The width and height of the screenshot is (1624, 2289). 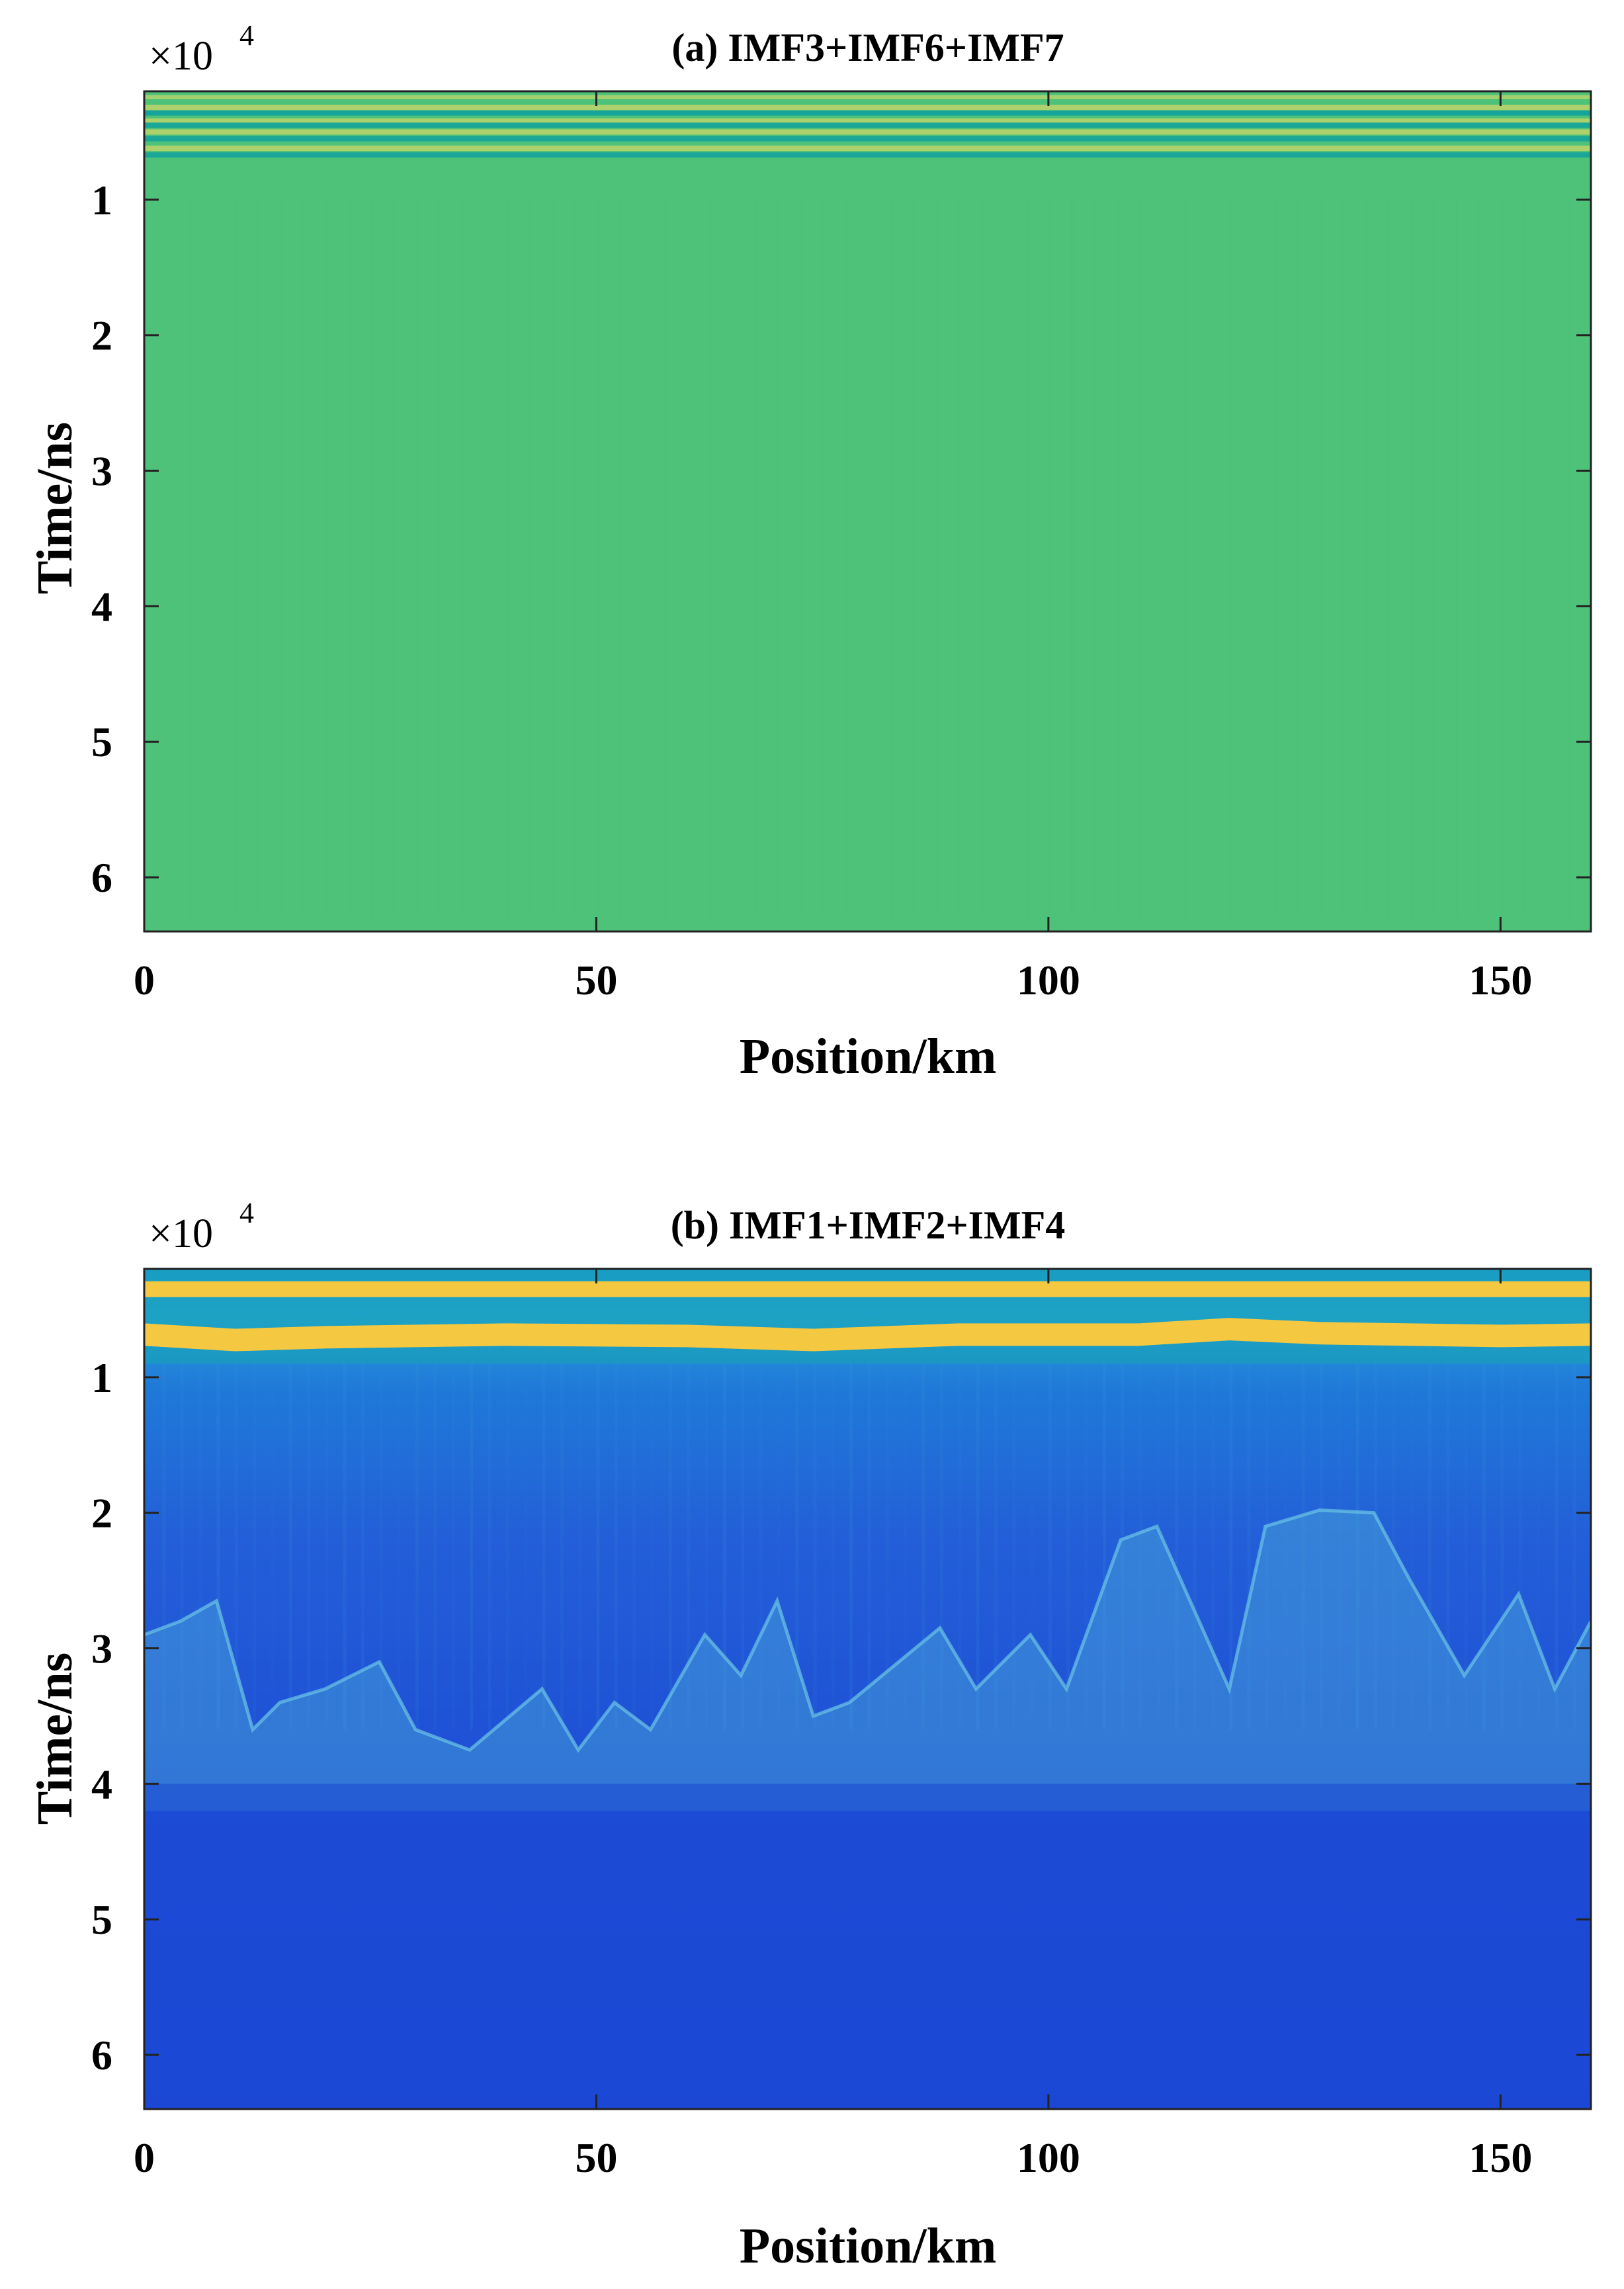 What do you see at coordinates (868, 1056) in the screenshot?
I see `x-axis-label: Position/km` at bounding box center [868, 1056].